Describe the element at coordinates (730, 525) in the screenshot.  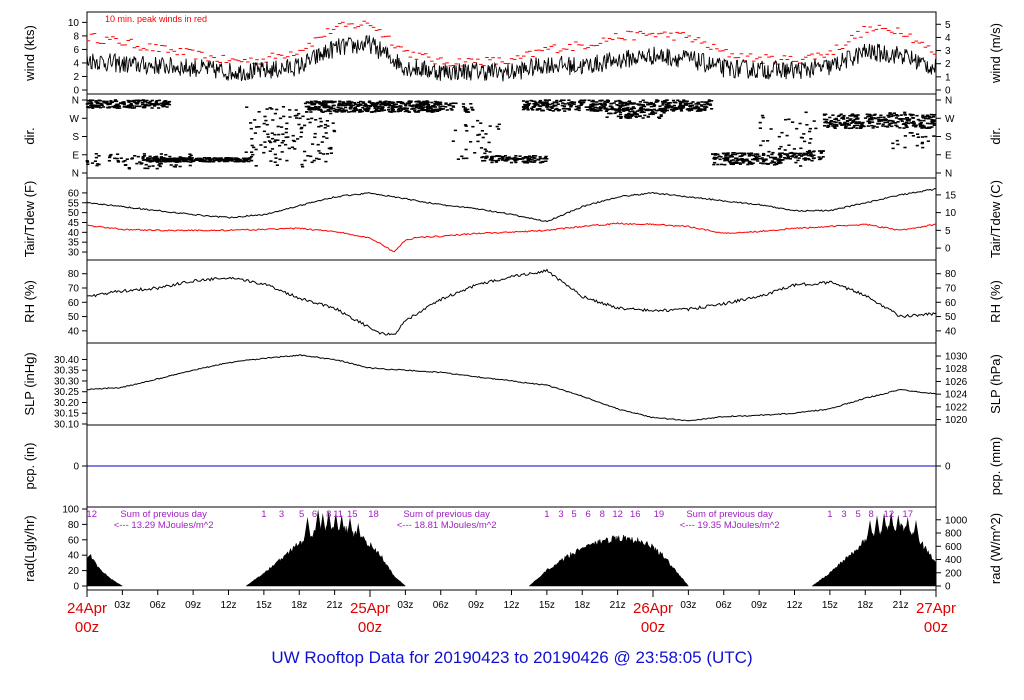
I see `daily-sum-value: <--- 19.35 MJoules/m^2` at that location.